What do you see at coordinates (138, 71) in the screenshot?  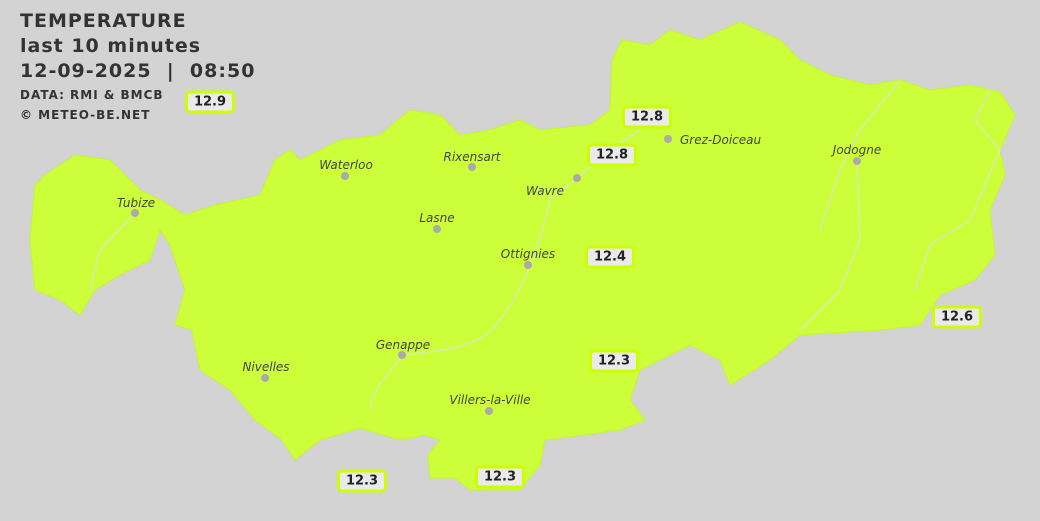 I see `datetime-label: 12-09-2025 | 08:50` at bounding box center [138, 71].